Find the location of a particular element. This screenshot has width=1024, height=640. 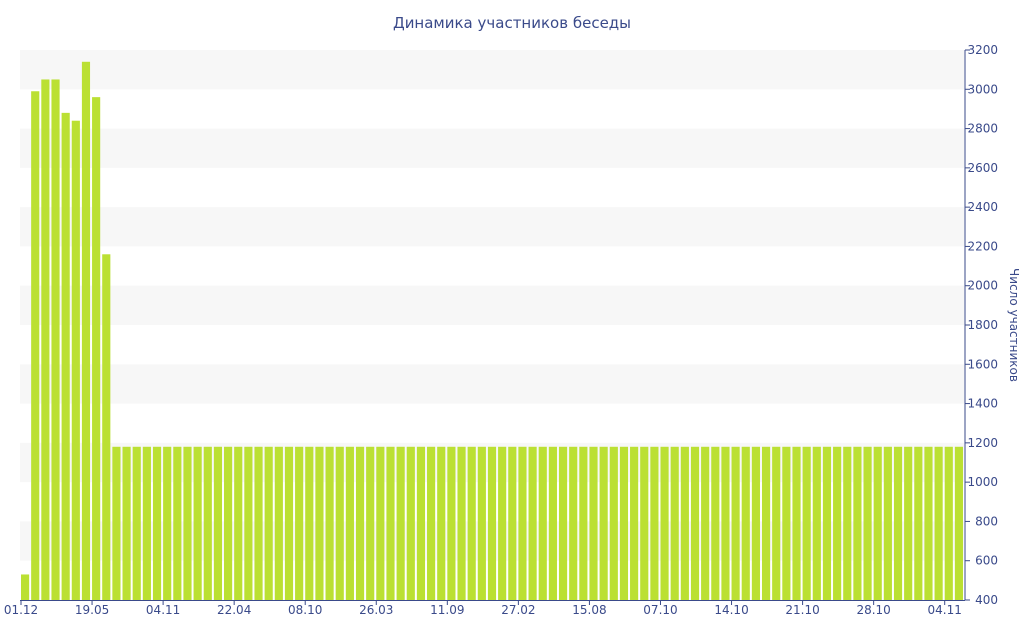

y-tick-label: 600 is located at coordinates (986, 561).